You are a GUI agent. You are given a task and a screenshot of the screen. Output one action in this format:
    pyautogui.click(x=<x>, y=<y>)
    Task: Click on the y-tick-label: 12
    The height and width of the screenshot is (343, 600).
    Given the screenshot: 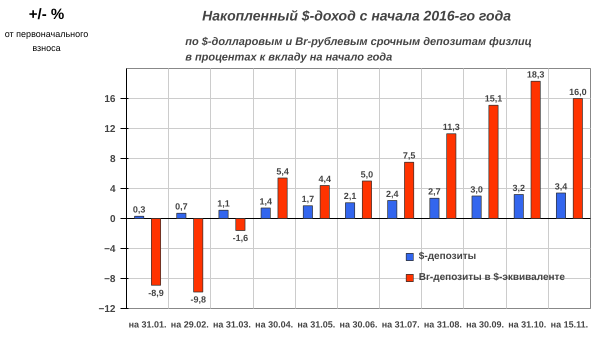 What is the action you would take?
    pyautogui.click(x=110, y=129)
    